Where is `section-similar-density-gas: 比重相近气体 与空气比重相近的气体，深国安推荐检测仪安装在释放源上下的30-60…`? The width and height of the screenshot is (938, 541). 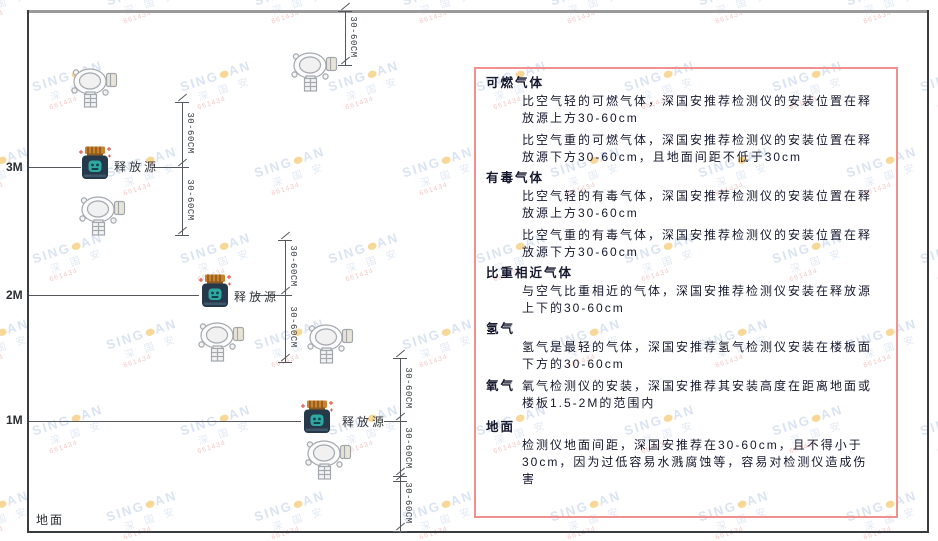
section-similar-density-gas: 比重相近气体 与空气比重相近的气体，深国安推荐检测仪安装在释放源上下的30-60… is located at coordinates (686, 291).